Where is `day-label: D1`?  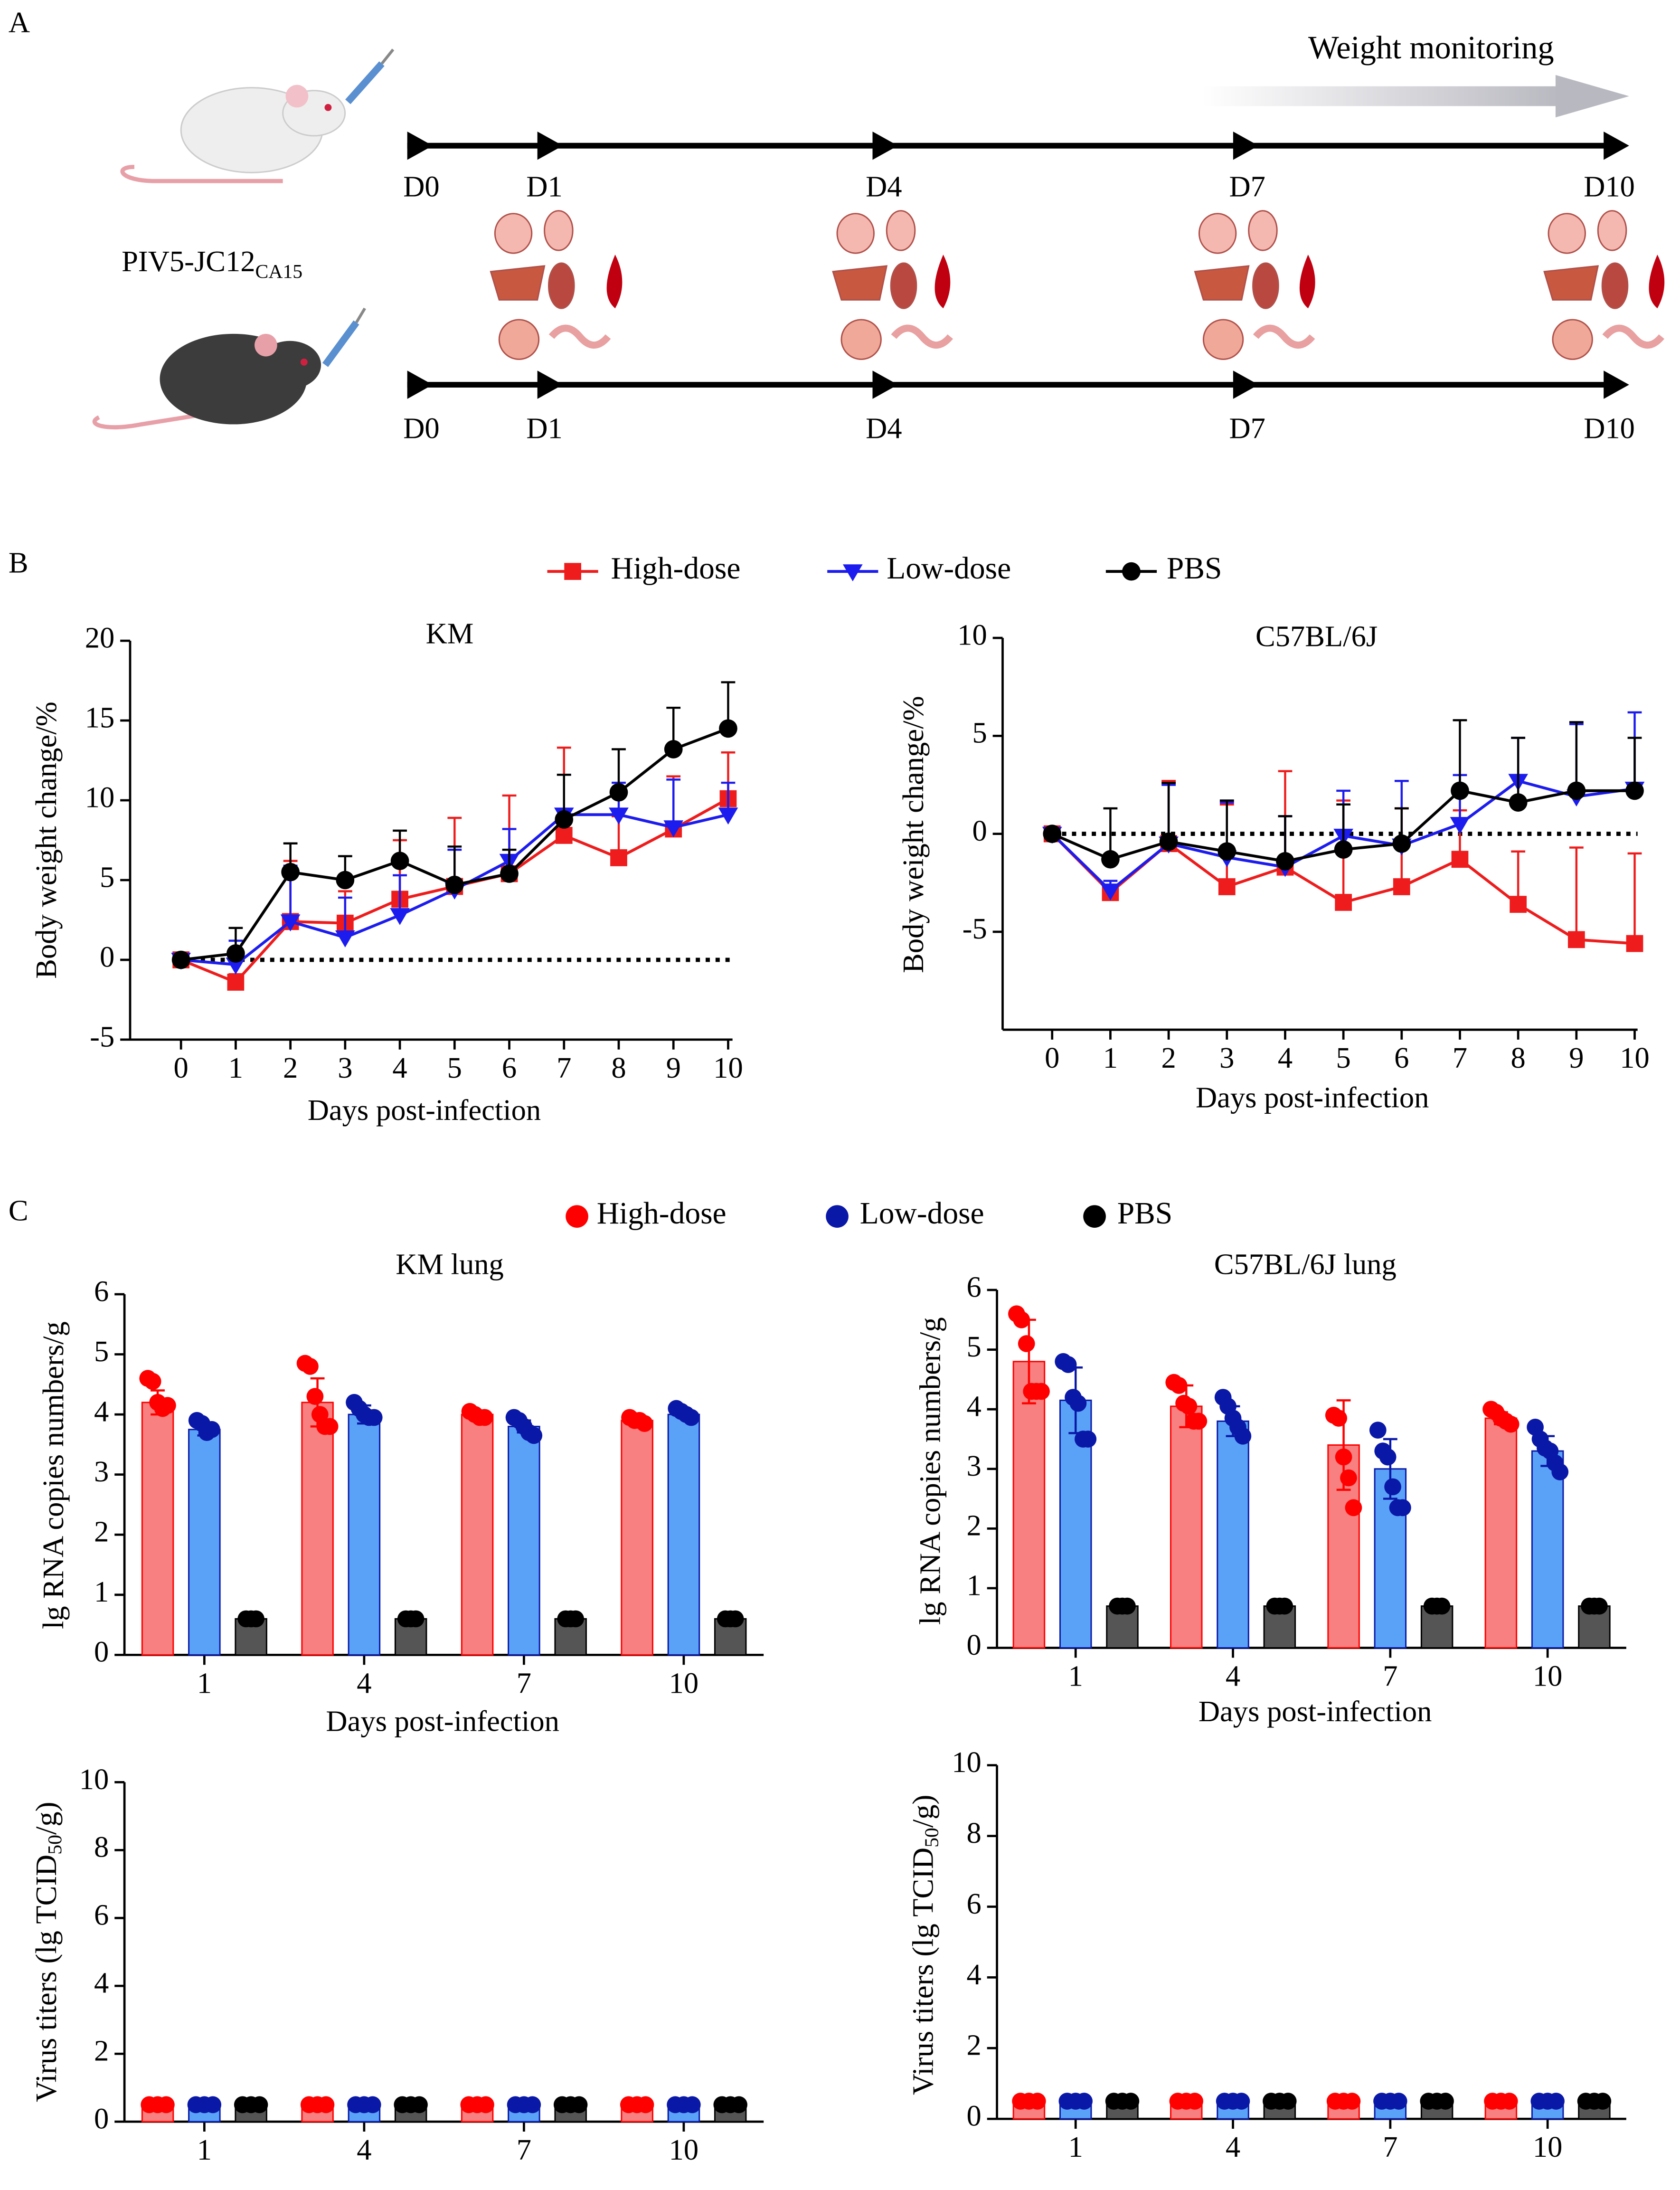 day-label: D1 is located at coordinates (544, 186).